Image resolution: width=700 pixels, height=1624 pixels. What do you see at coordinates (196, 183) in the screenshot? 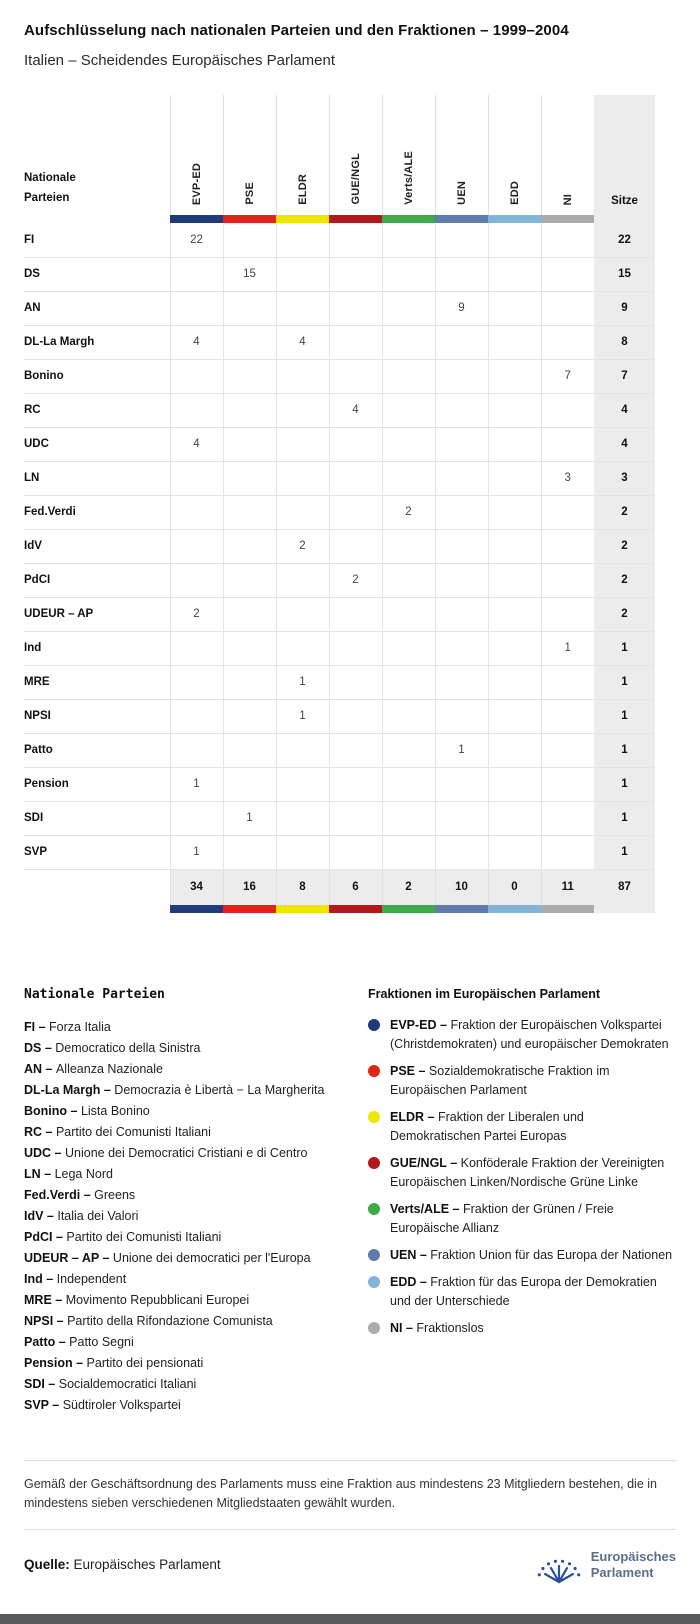
I see `column-header-label: EVP-ED` at bounding box center [196, 183].